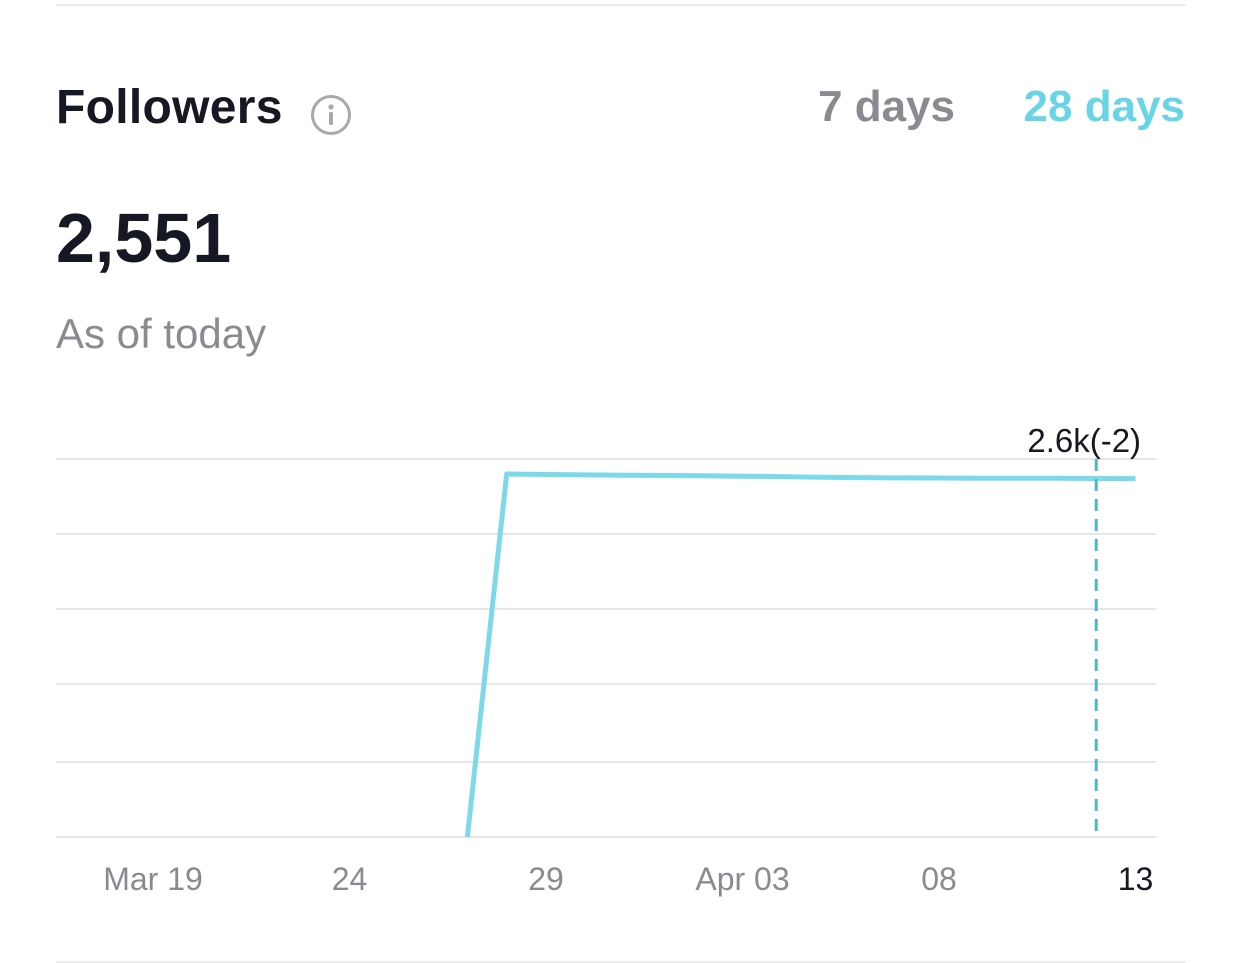  I want to click on tab-28-days: 28 days, so click(1104, 106).